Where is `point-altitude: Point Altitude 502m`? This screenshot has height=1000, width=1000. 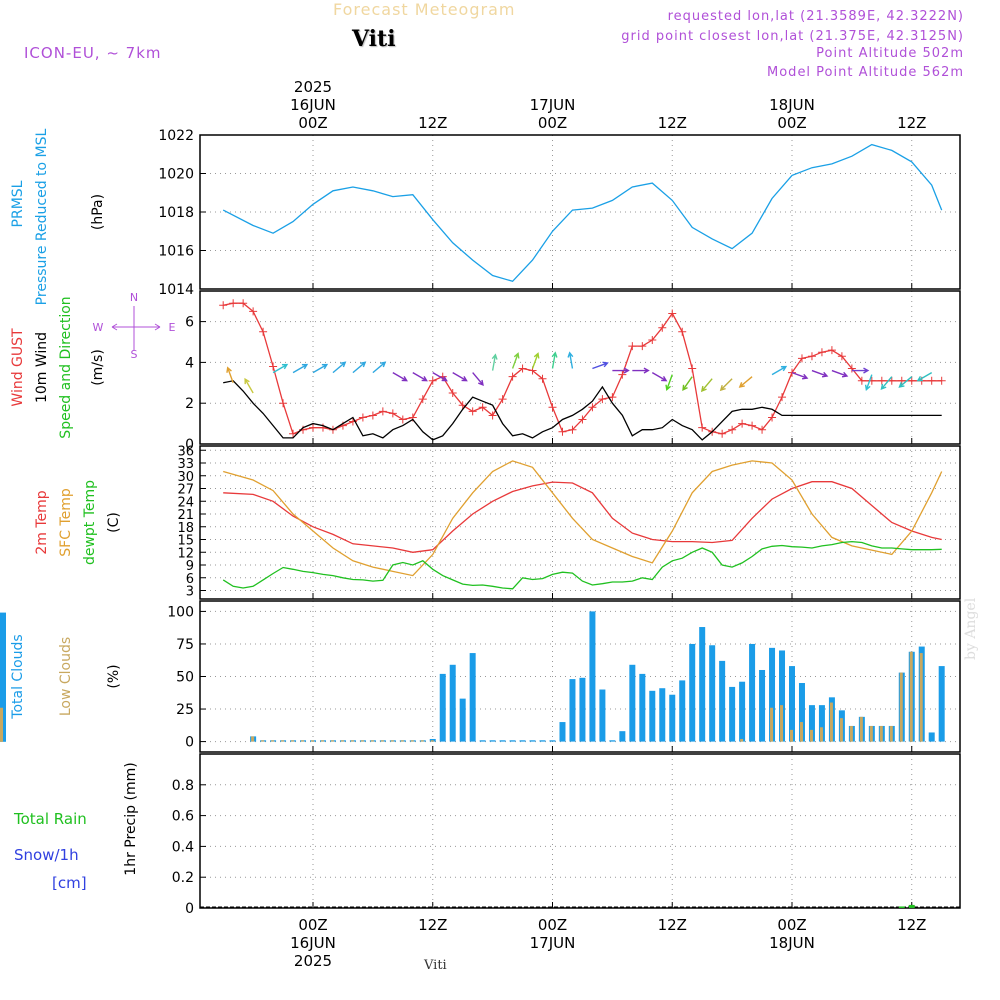
point-altitude: Point Altitude 502m is located at coordinates (890, 53).